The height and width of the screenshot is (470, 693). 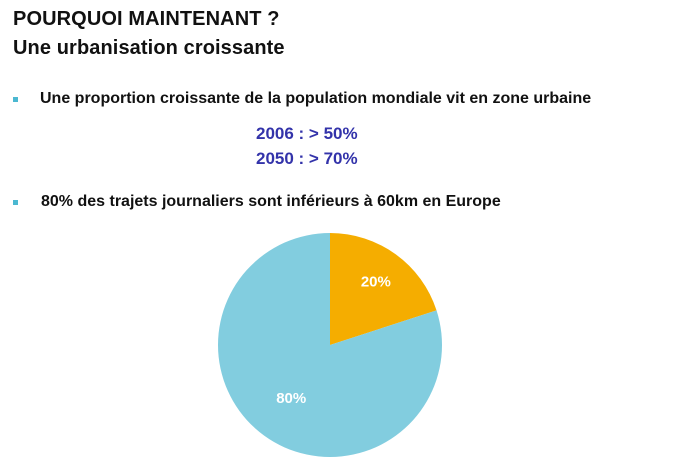 I want to click on stat-2006: 2006 : > 50%, so click(x=307, y=133).